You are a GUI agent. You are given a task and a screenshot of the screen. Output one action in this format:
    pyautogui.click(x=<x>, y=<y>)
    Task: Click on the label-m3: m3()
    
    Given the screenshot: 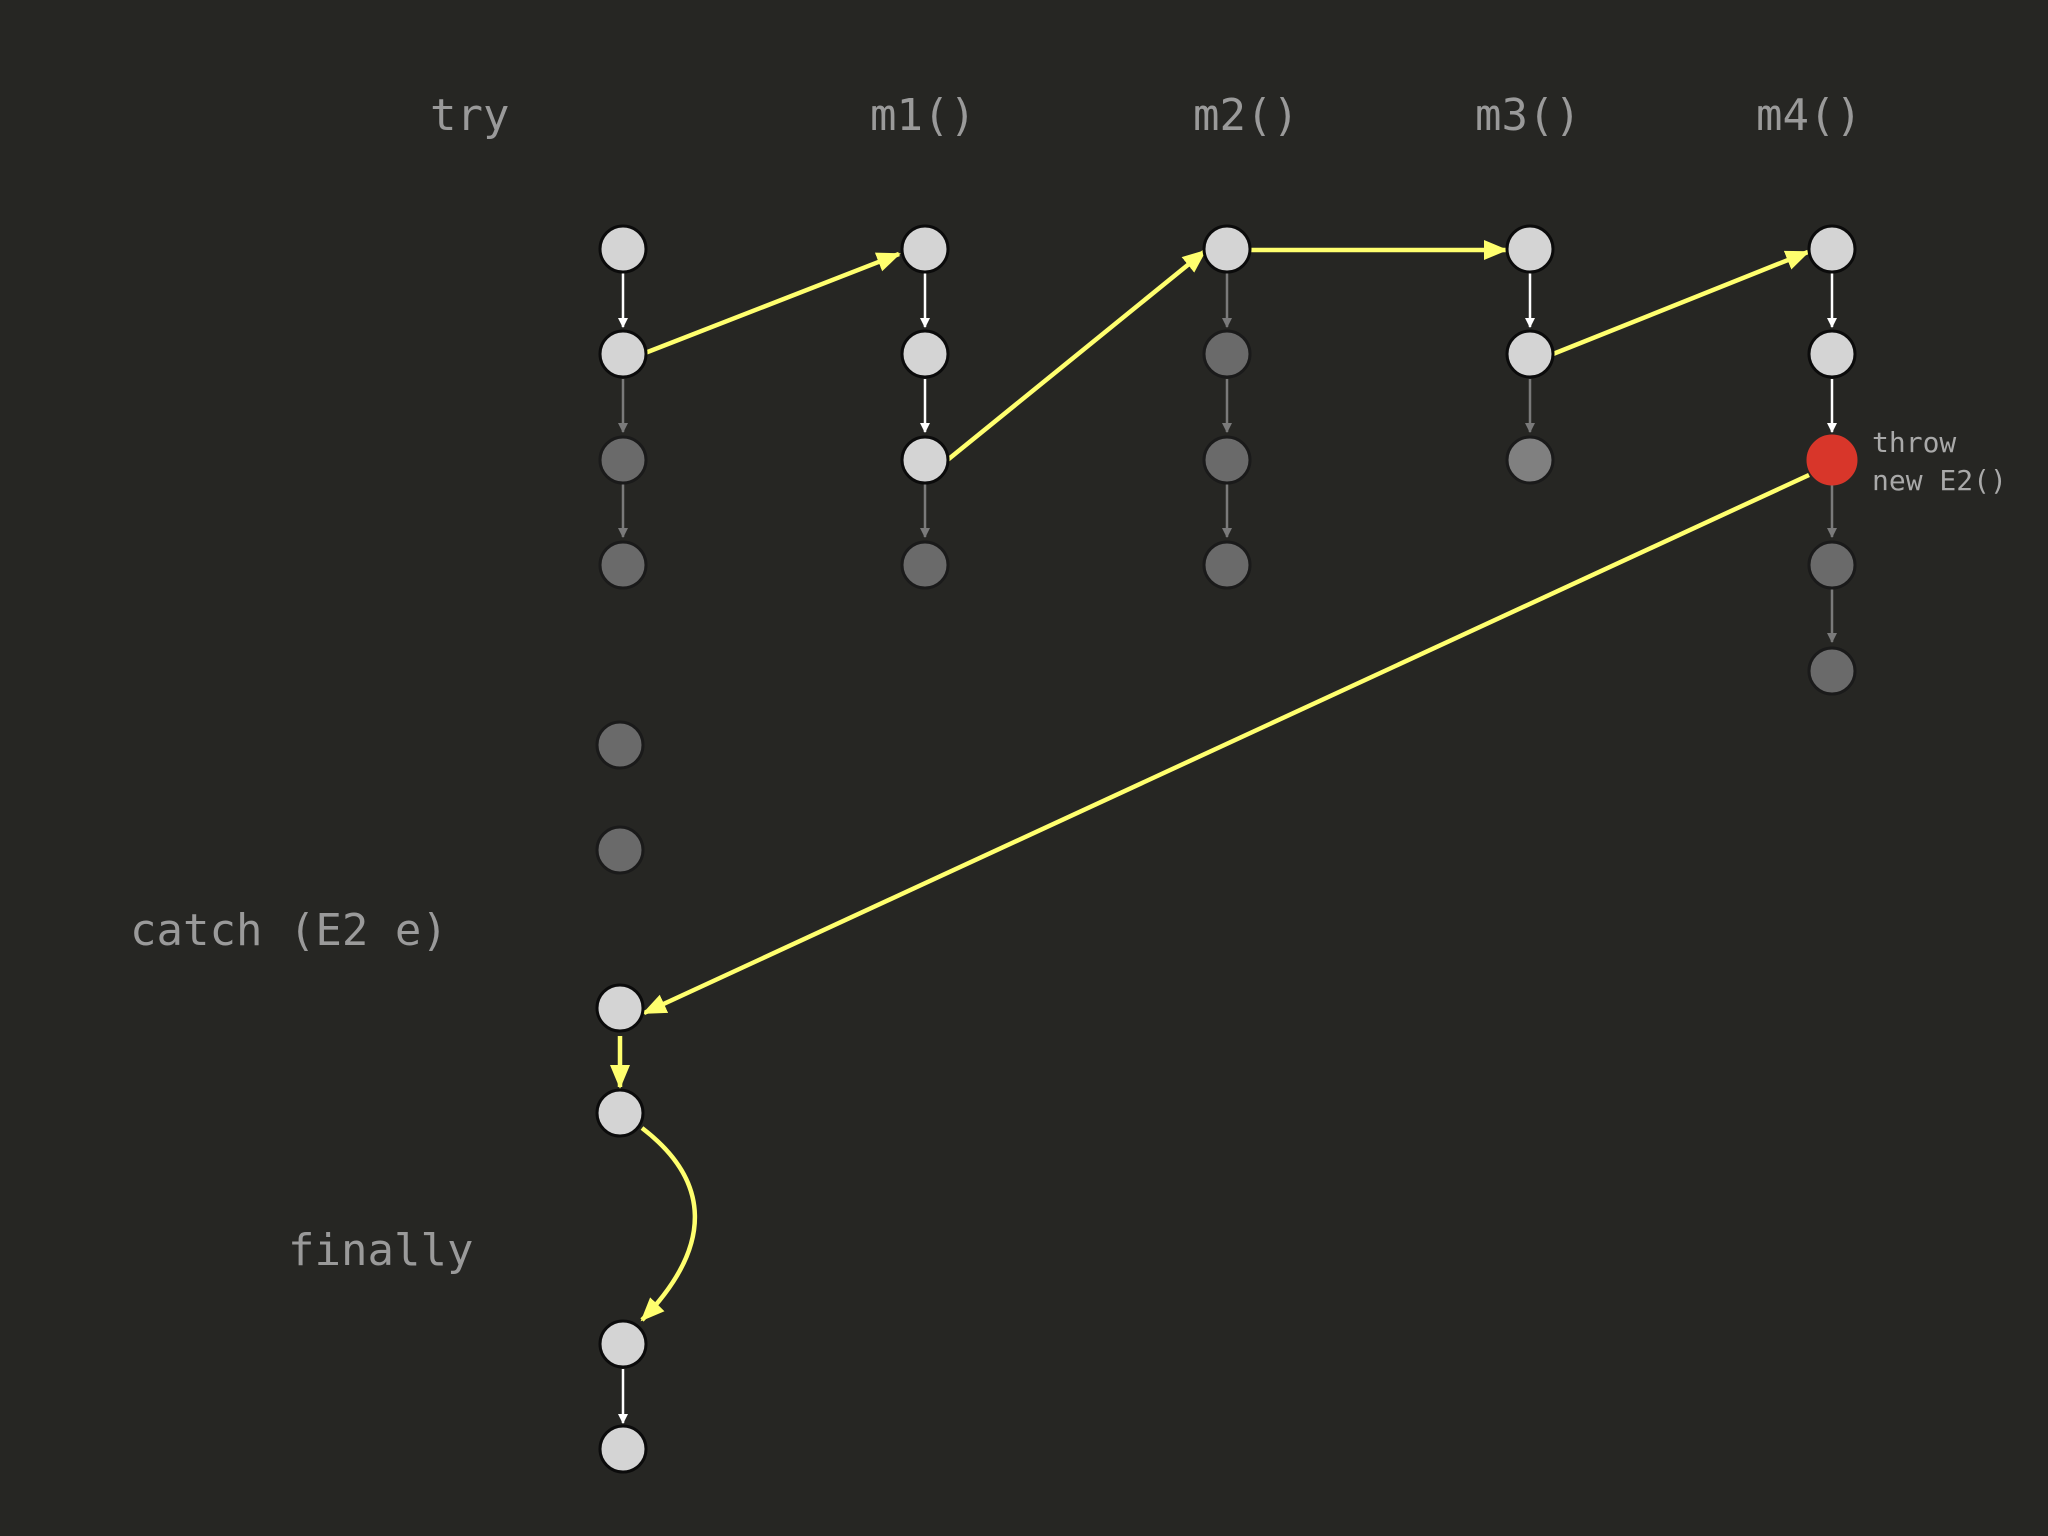 What is the action you would take?
    pyautogui.click(x=1528, y=115)
    